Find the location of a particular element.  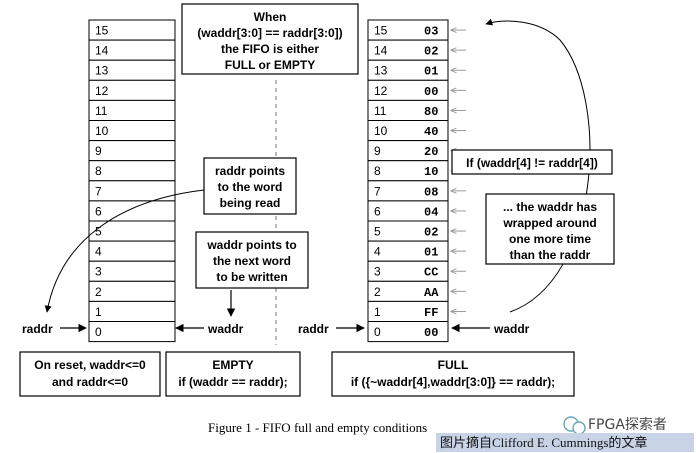

left-memory-index: 15 is located at coordinates (102, 31).